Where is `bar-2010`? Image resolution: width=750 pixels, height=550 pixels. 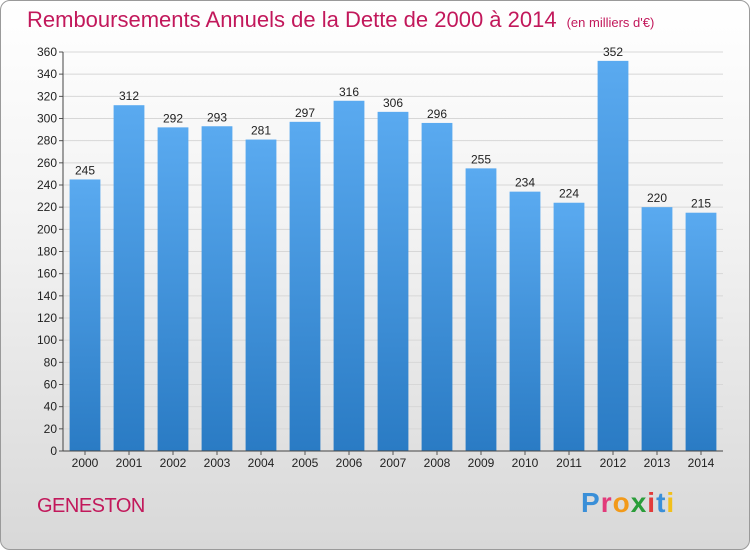
bar-2010 is located at coordinates (525, 321).